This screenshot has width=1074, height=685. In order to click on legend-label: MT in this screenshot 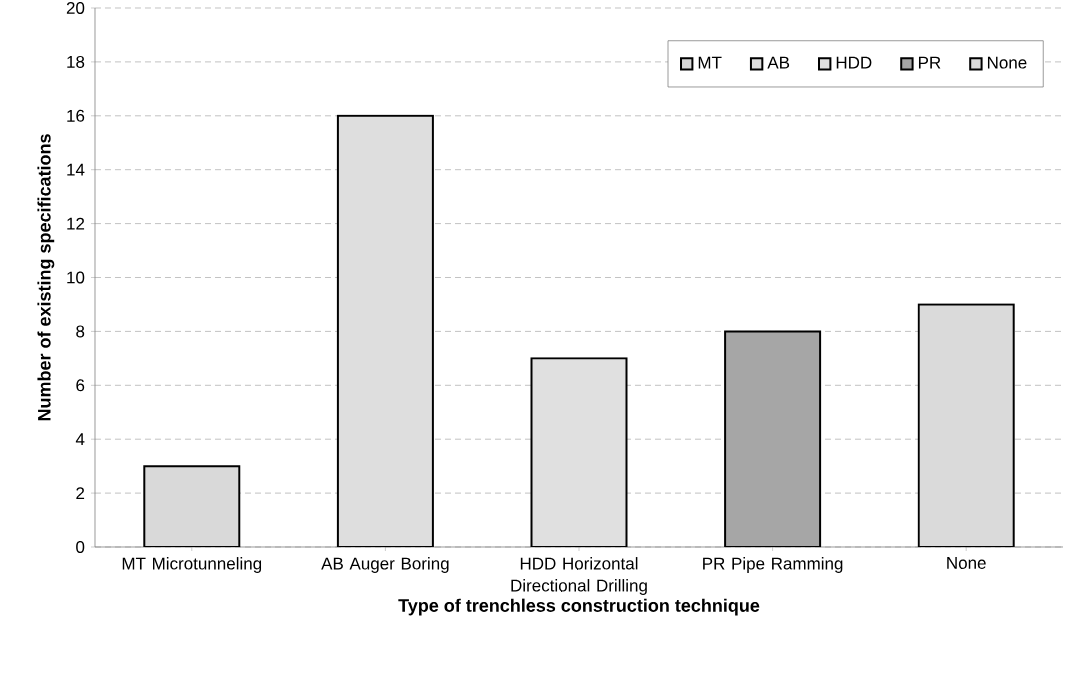, I will do `click(710, 62)`.